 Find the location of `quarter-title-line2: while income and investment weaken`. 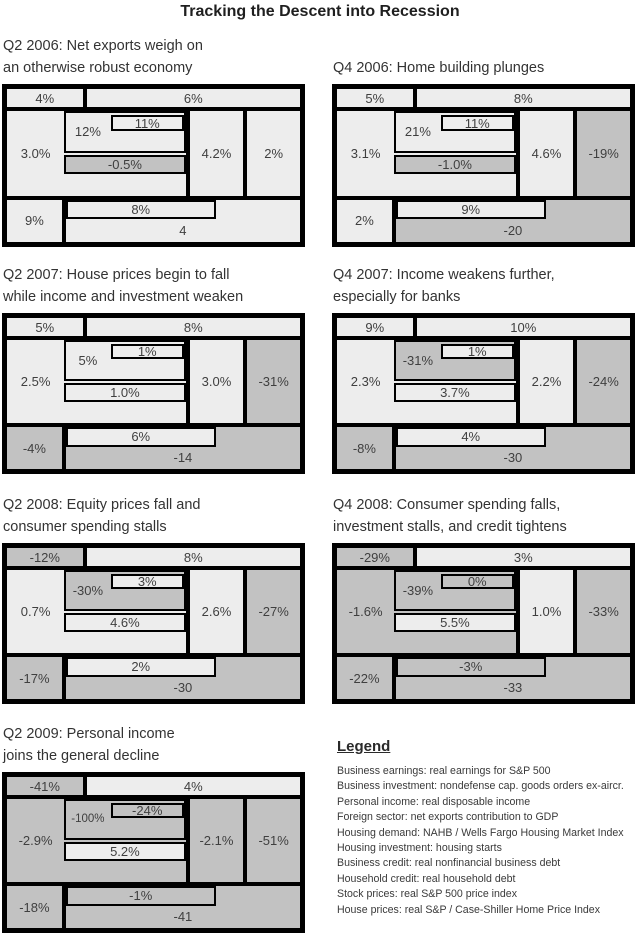

quarter-title-line2: while income and investment weaken is located at coordinates (123, 297).